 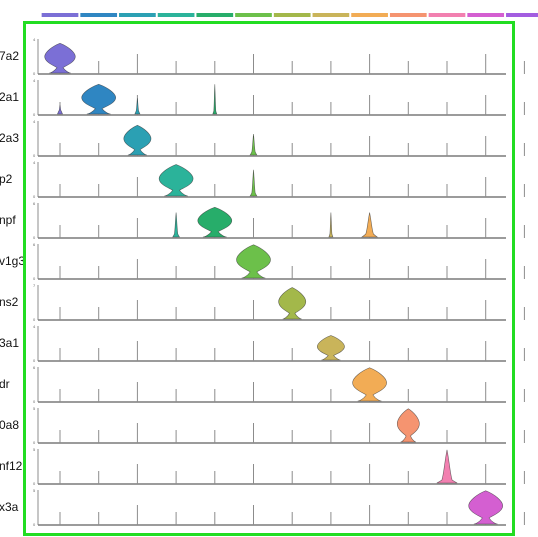 What do you see at coordinates (8, 220) in the screenshot?
I see `gene-label: npf` at bounding box center [8, 220].